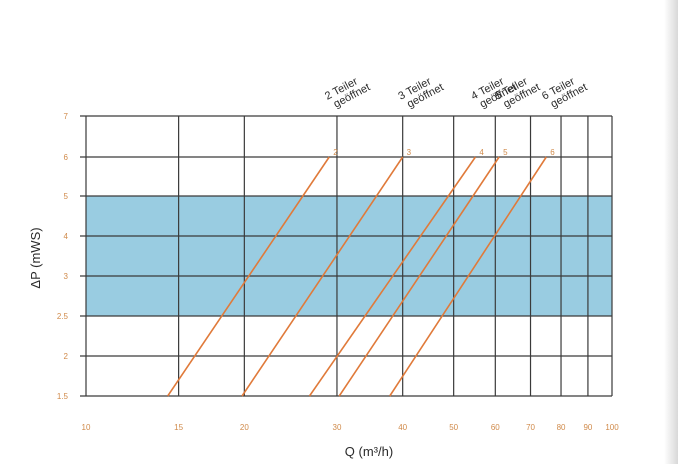 This screenshot has height=464, width=678. I want to click on x-tick-label: 30, so click(337, 427).